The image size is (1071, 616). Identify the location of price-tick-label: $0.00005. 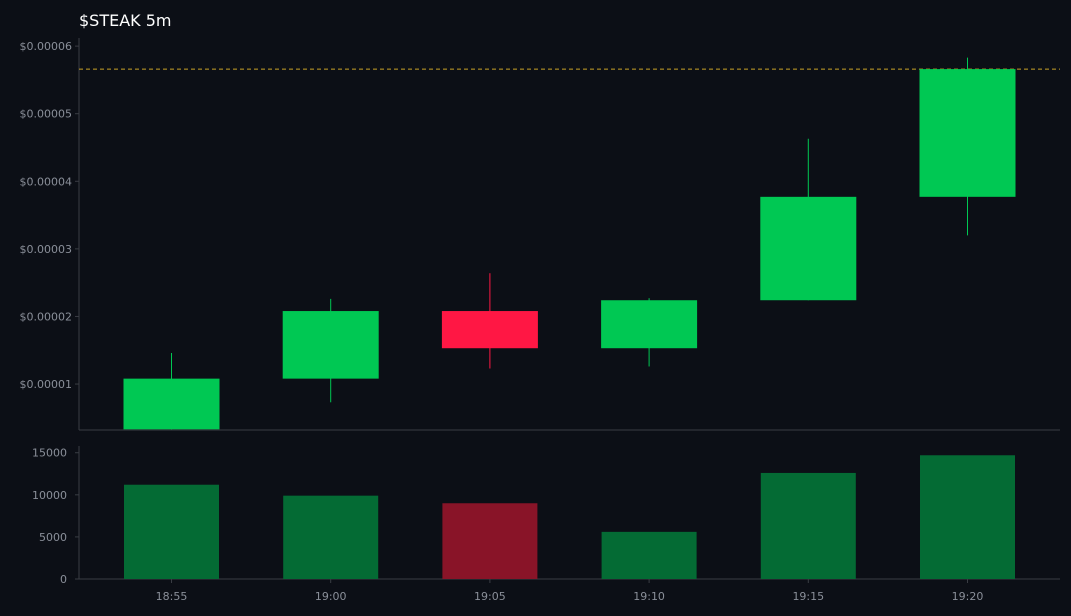
(46, 114).